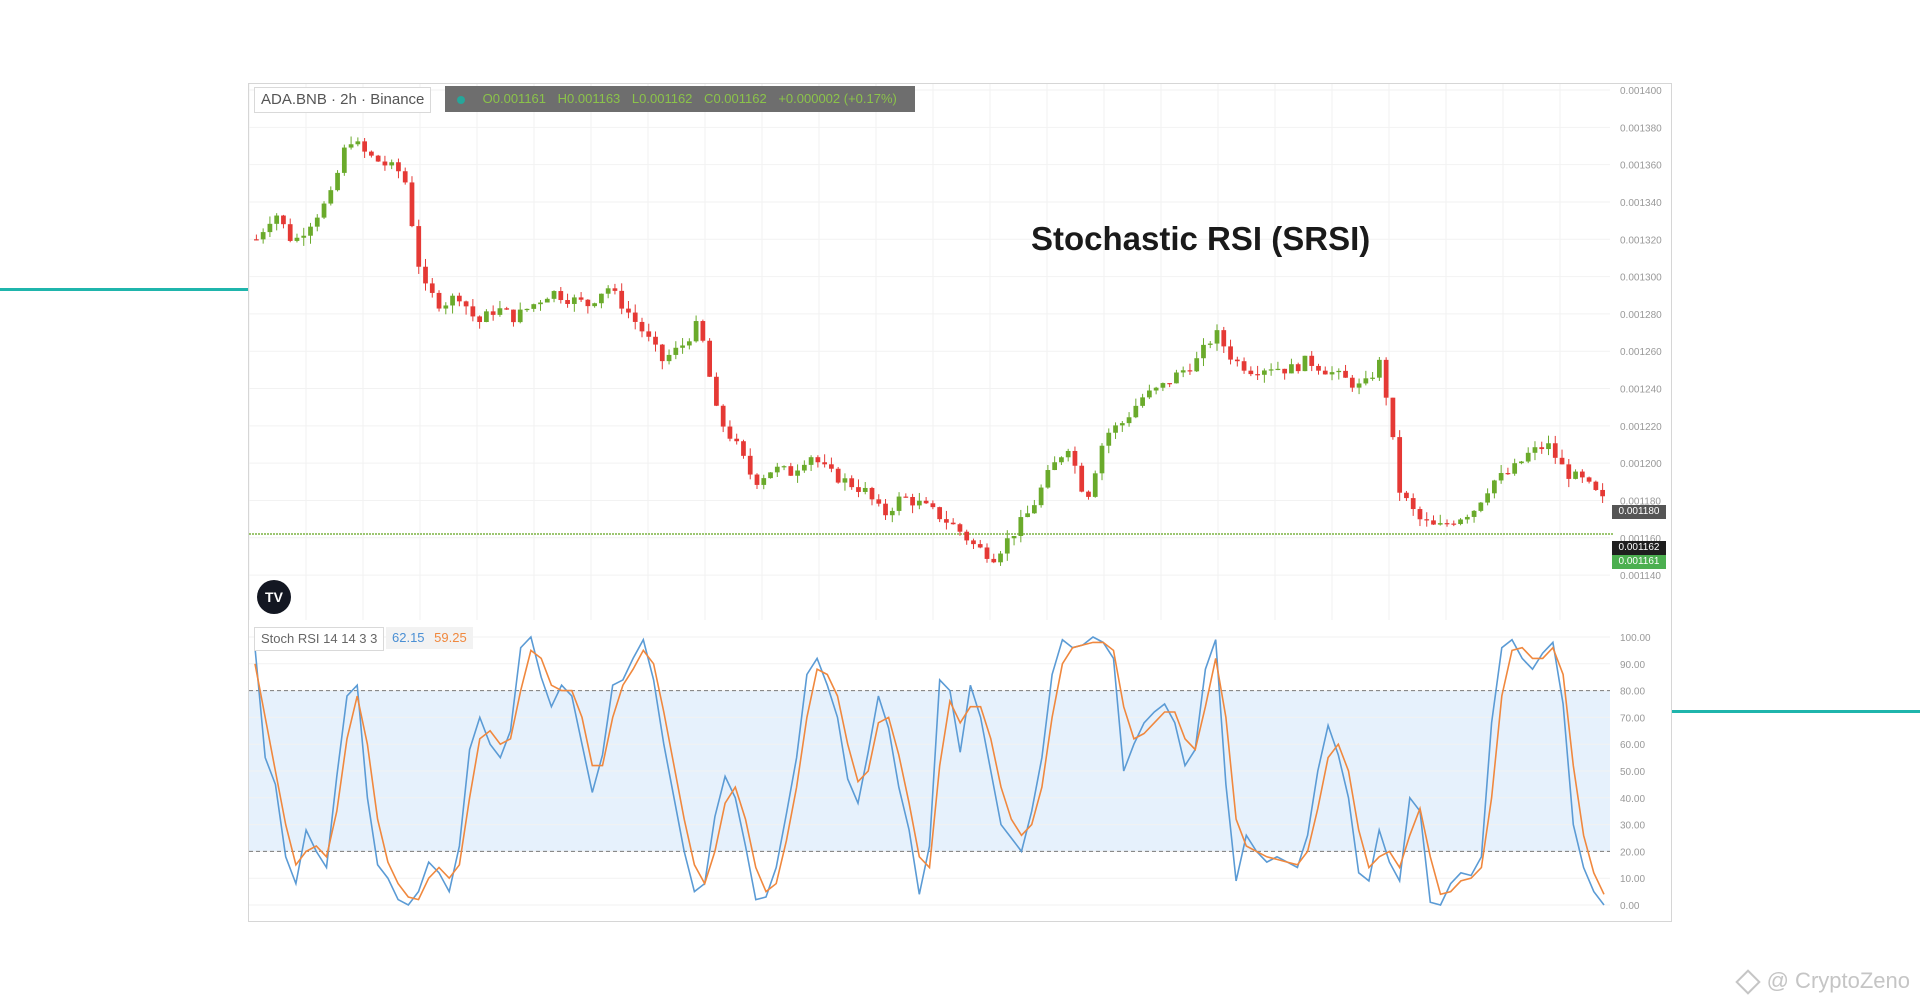 The image size is (1920, 1008). Describe the element at coordinates (1201, 238) in the screenshot. I see `overlay-title: Stochastic RSI (SRSI)` at that location.